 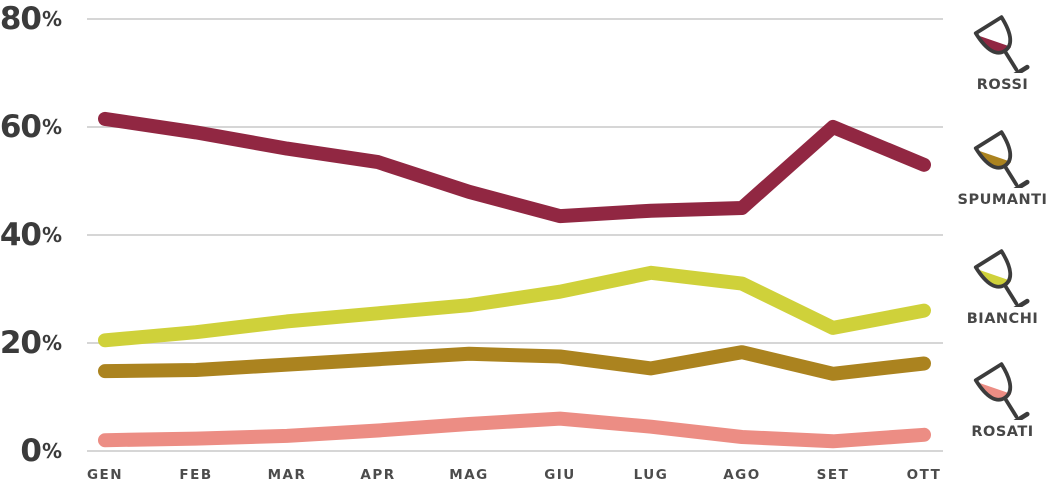 What do you see at coordinates (378, 475) in the screenshot?
I see `x-axis-label-apr: APR` at bounding box center [378, 475].